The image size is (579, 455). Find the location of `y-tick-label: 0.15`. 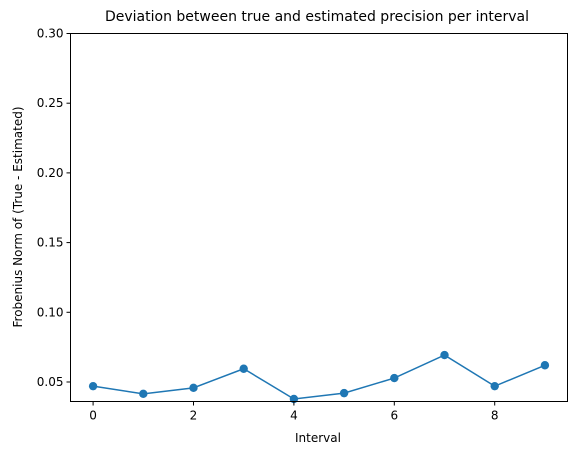

y-tick-label: 0.15 is located at coordinates (50, 243).